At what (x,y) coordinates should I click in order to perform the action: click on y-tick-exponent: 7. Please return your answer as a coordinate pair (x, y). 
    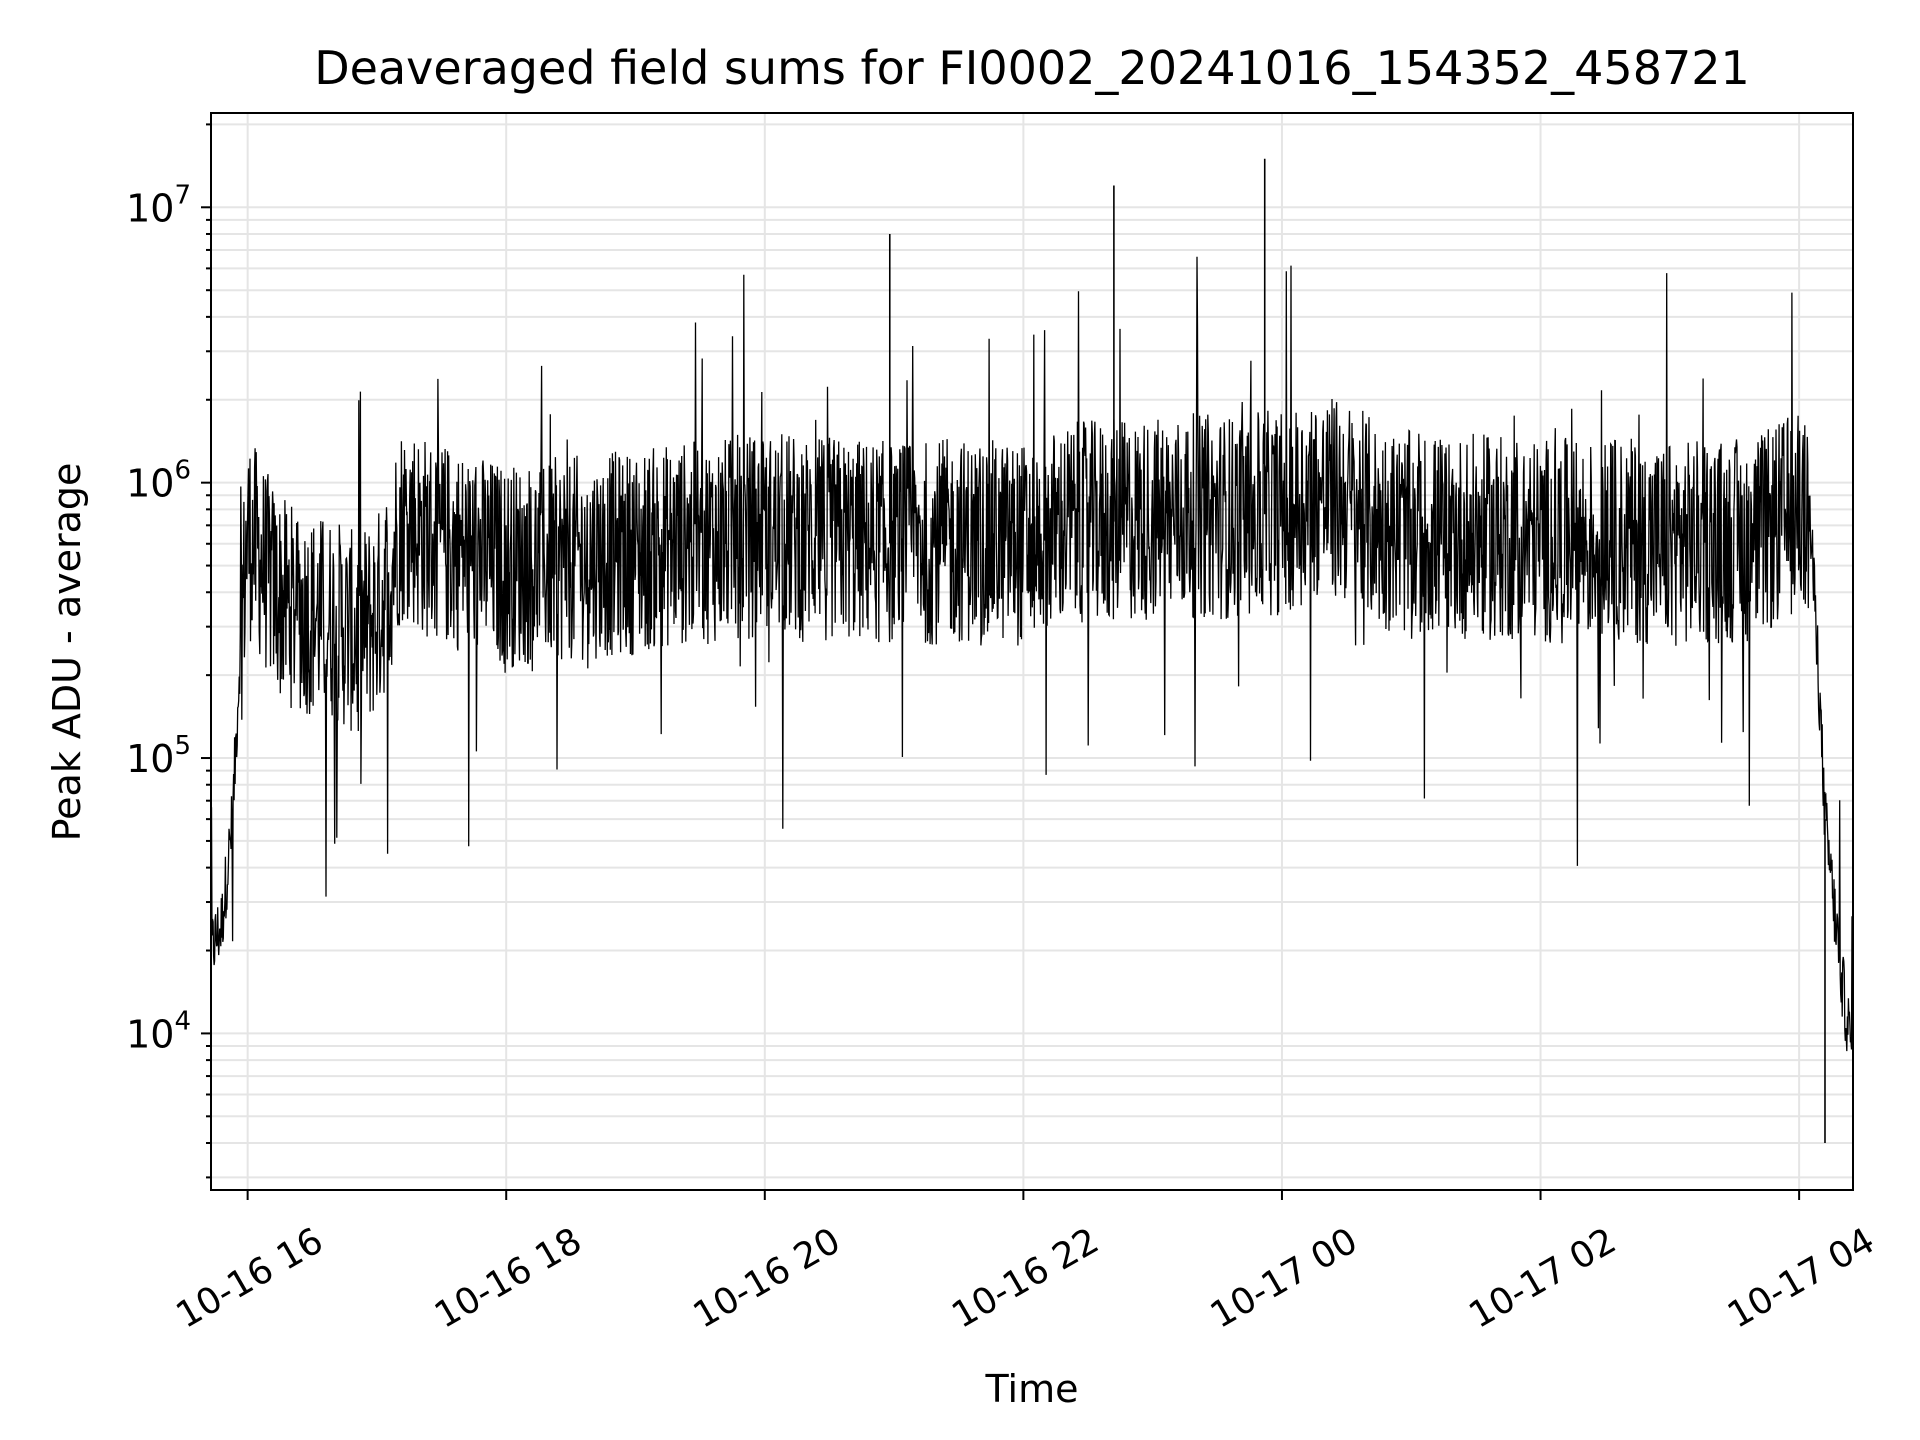
    Looking at the image, I should click on (182, 195).